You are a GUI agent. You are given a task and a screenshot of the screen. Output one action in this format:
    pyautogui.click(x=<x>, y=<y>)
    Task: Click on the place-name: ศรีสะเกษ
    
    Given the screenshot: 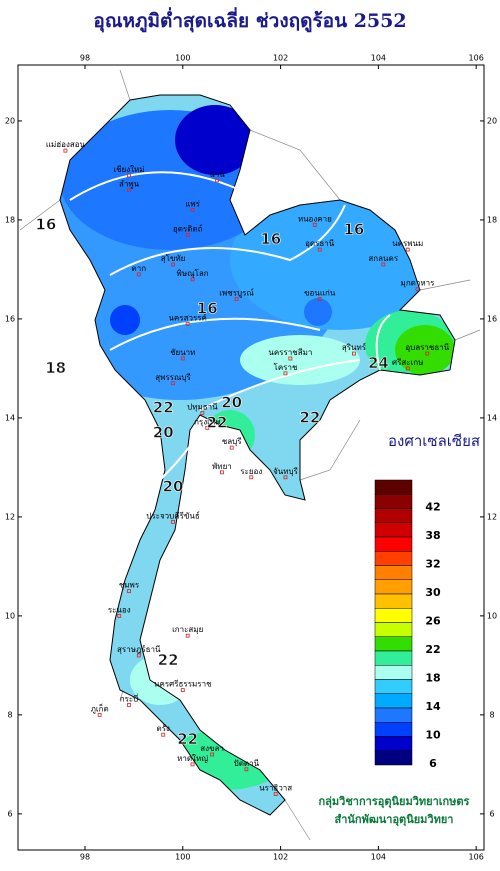 What is the action you would take?
    pyautogui.click(x=407, y=362)
    